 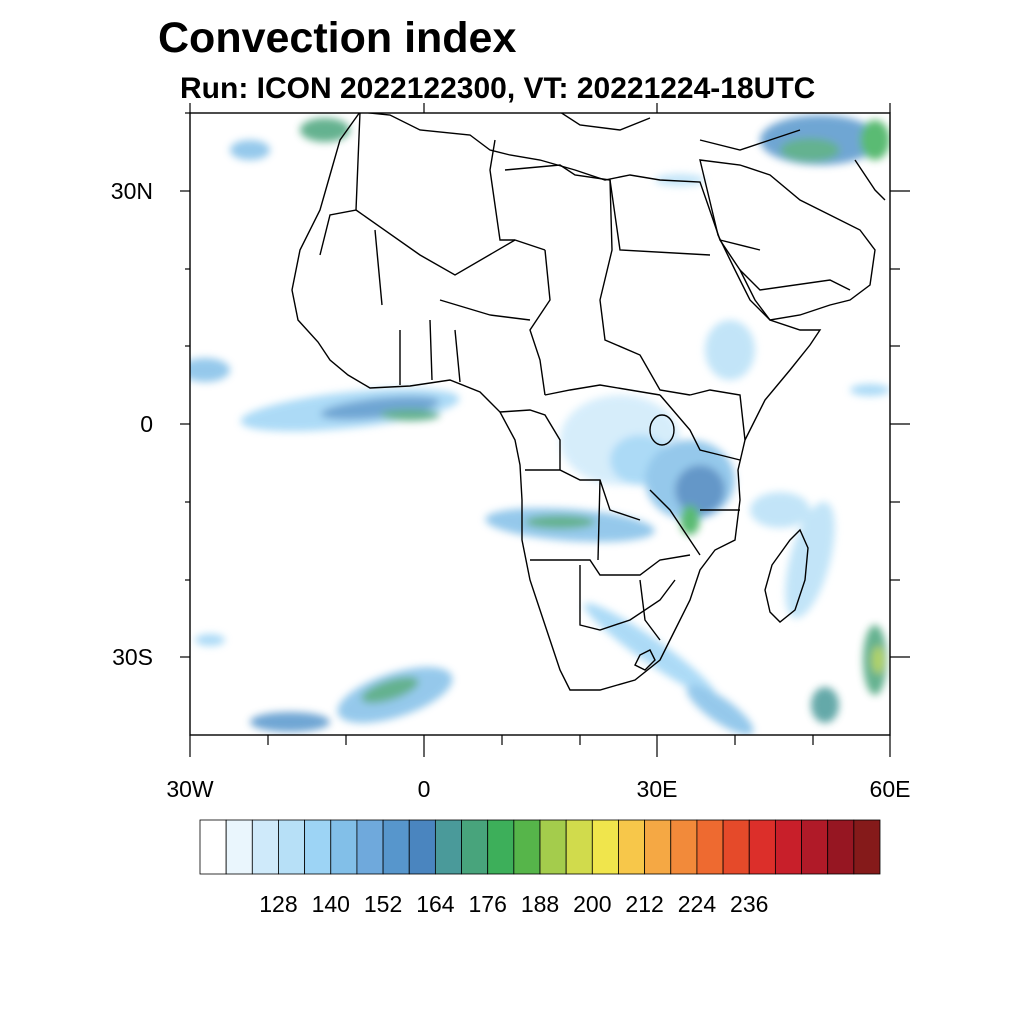 I want to click on lon-label-30w: 30W, so click(x=190, y=789).